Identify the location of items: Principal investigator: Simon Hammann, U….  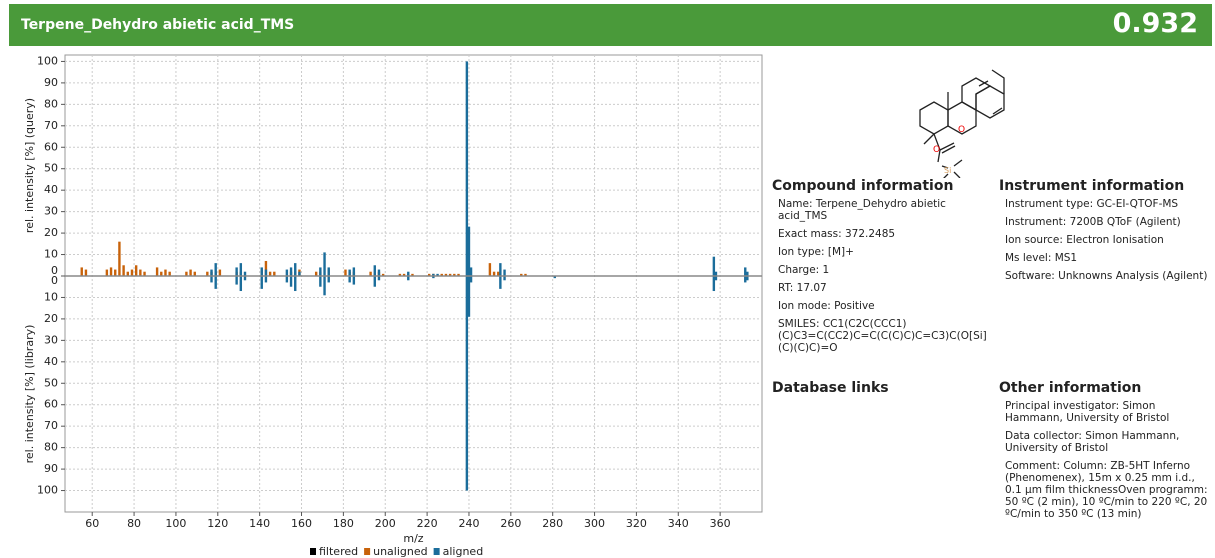
(1106, 460).